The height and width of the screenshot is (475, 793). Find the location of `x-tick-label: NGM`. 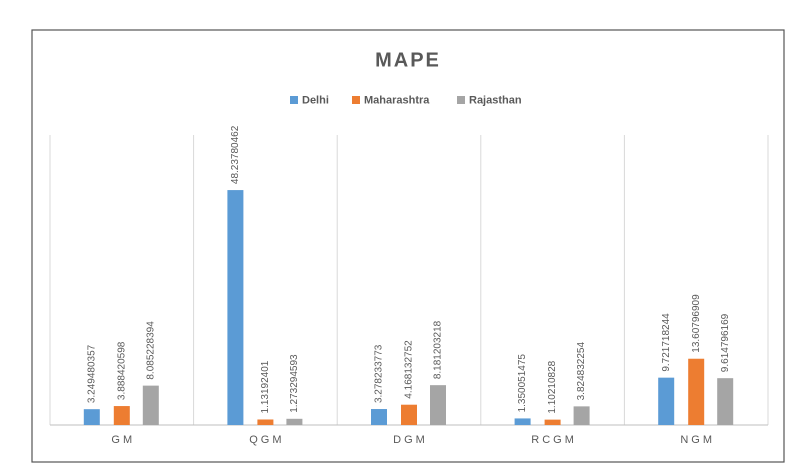

x-tick-label: NGM is located at coordinates (697, 440).